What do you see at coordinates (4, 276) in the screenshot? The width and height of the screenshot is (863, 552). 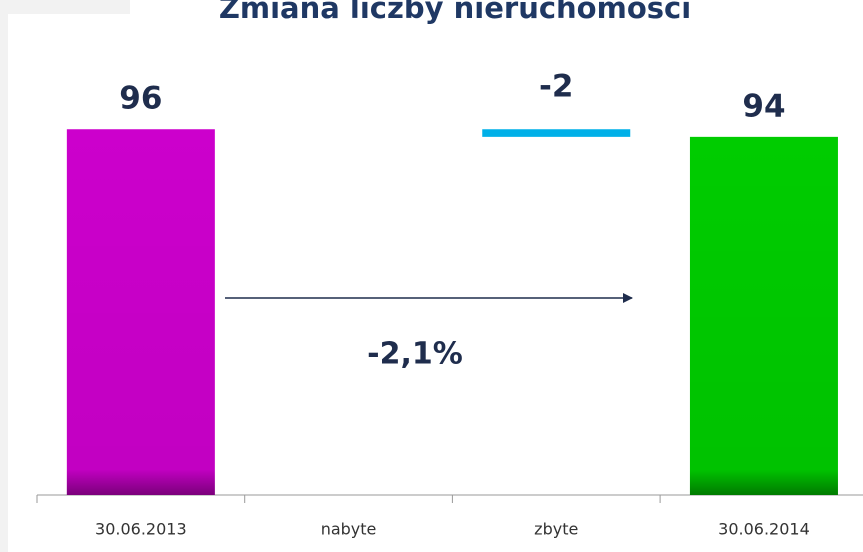 I see `side-strip` at bounding box center [4, 276].